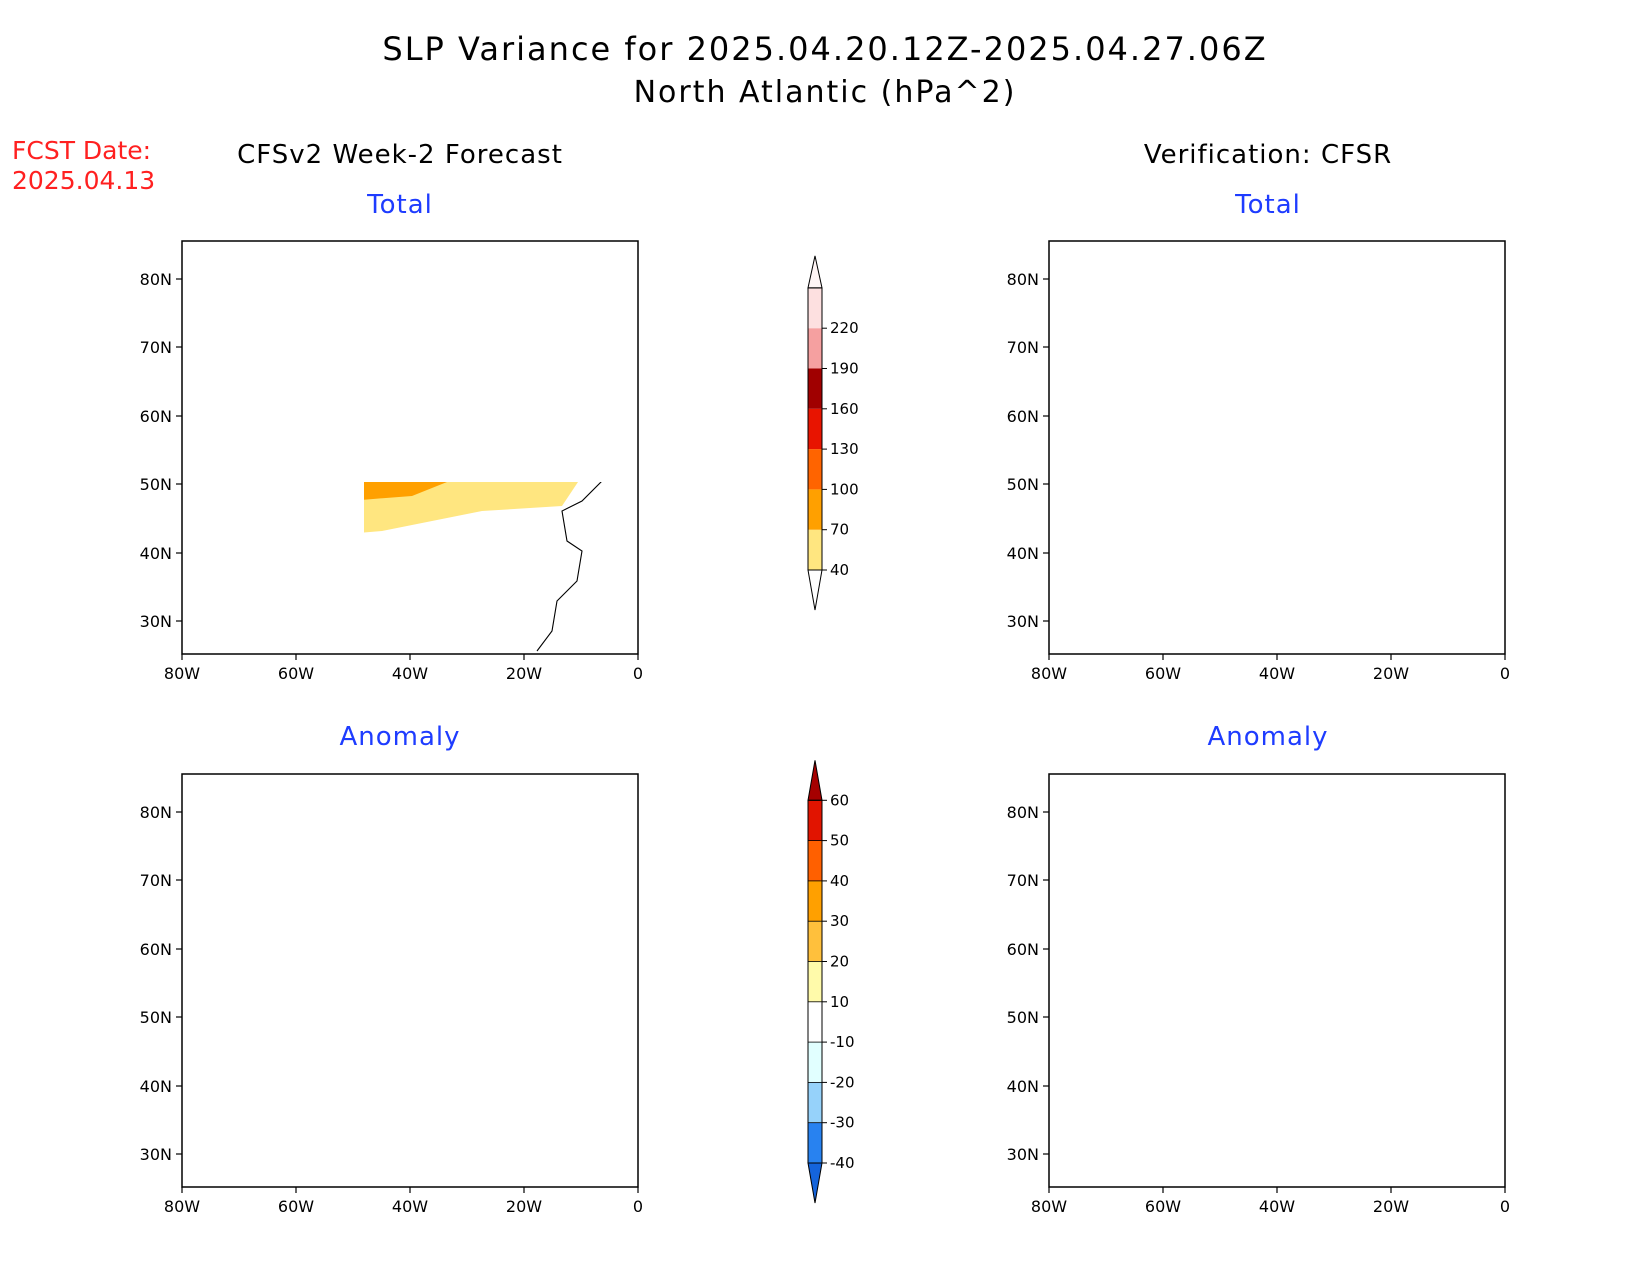 The image size is (1650, 1275). What do you see at coordinates (839, 1002) in the screenshot?
I see `colorbar-anomaly-label: 10` at bounding box center [839, 1002].